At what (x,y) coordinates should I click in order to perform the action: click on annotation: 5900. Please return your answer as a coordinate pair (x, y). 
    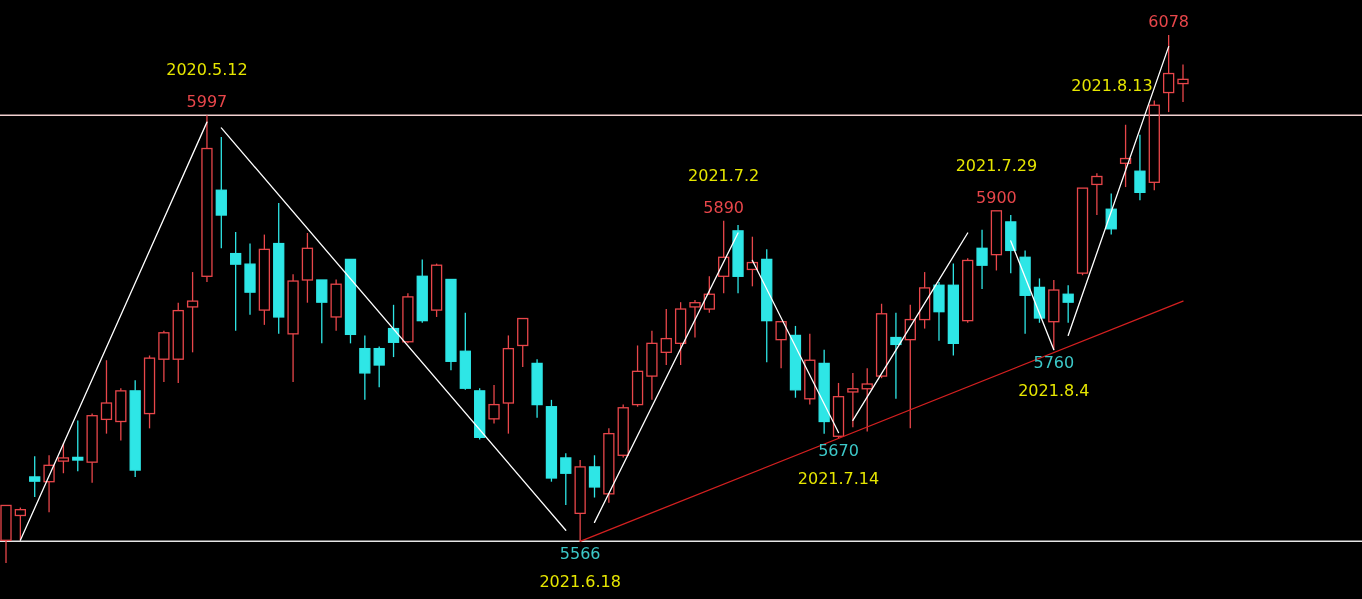
    Looking at the image, I should click on (996, 197).